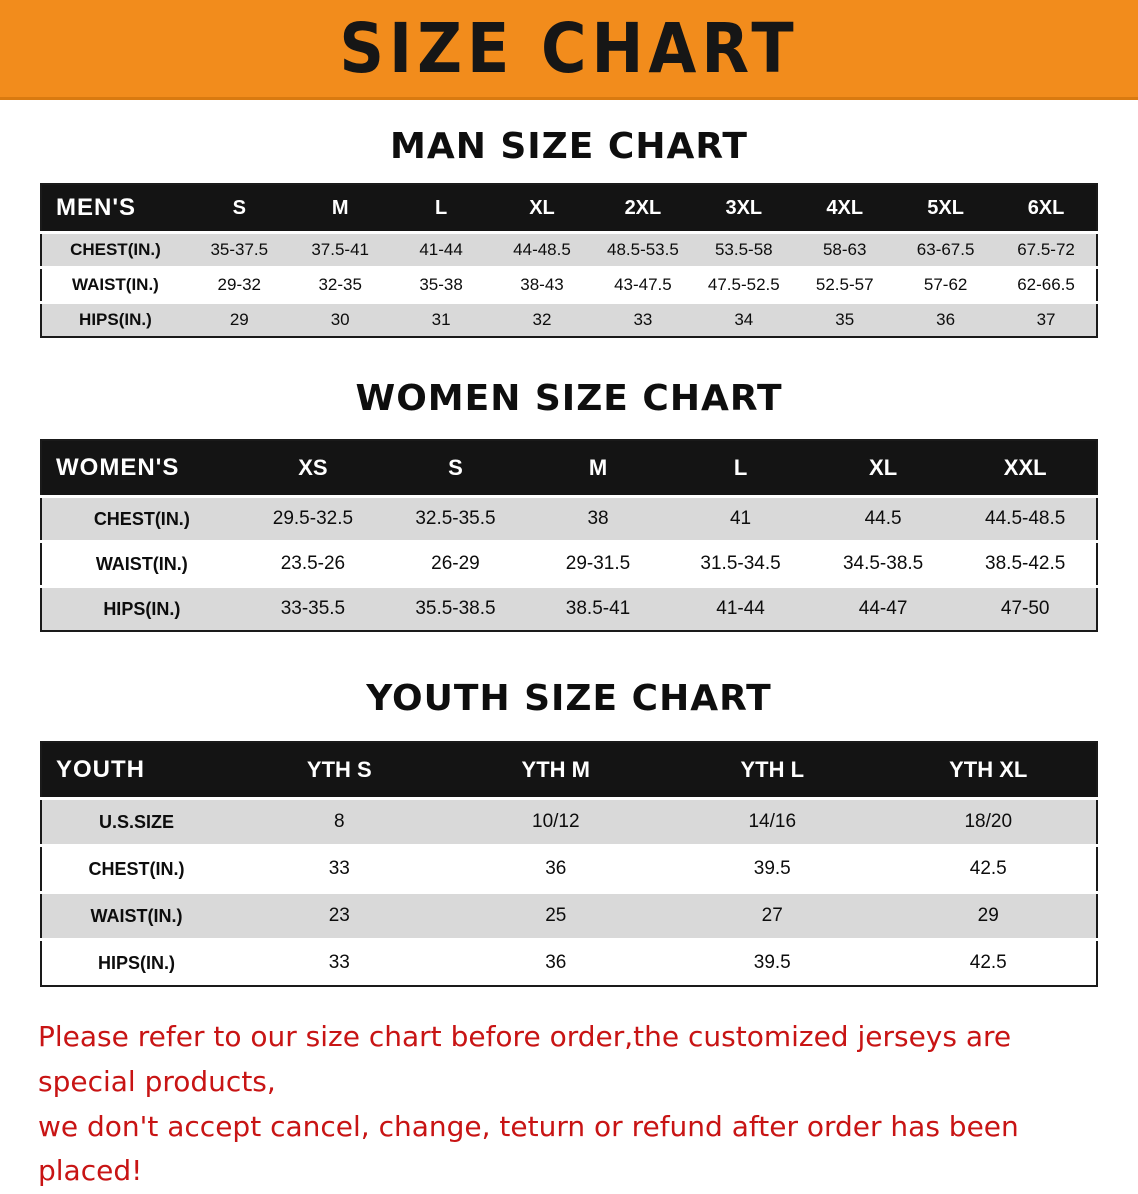 The width and height of the screenshot is (1138, 1194). What do you see at coordinates (339, 821) in the screenshot?
I see `value-cell: 8` at bounding box center [339, 821].